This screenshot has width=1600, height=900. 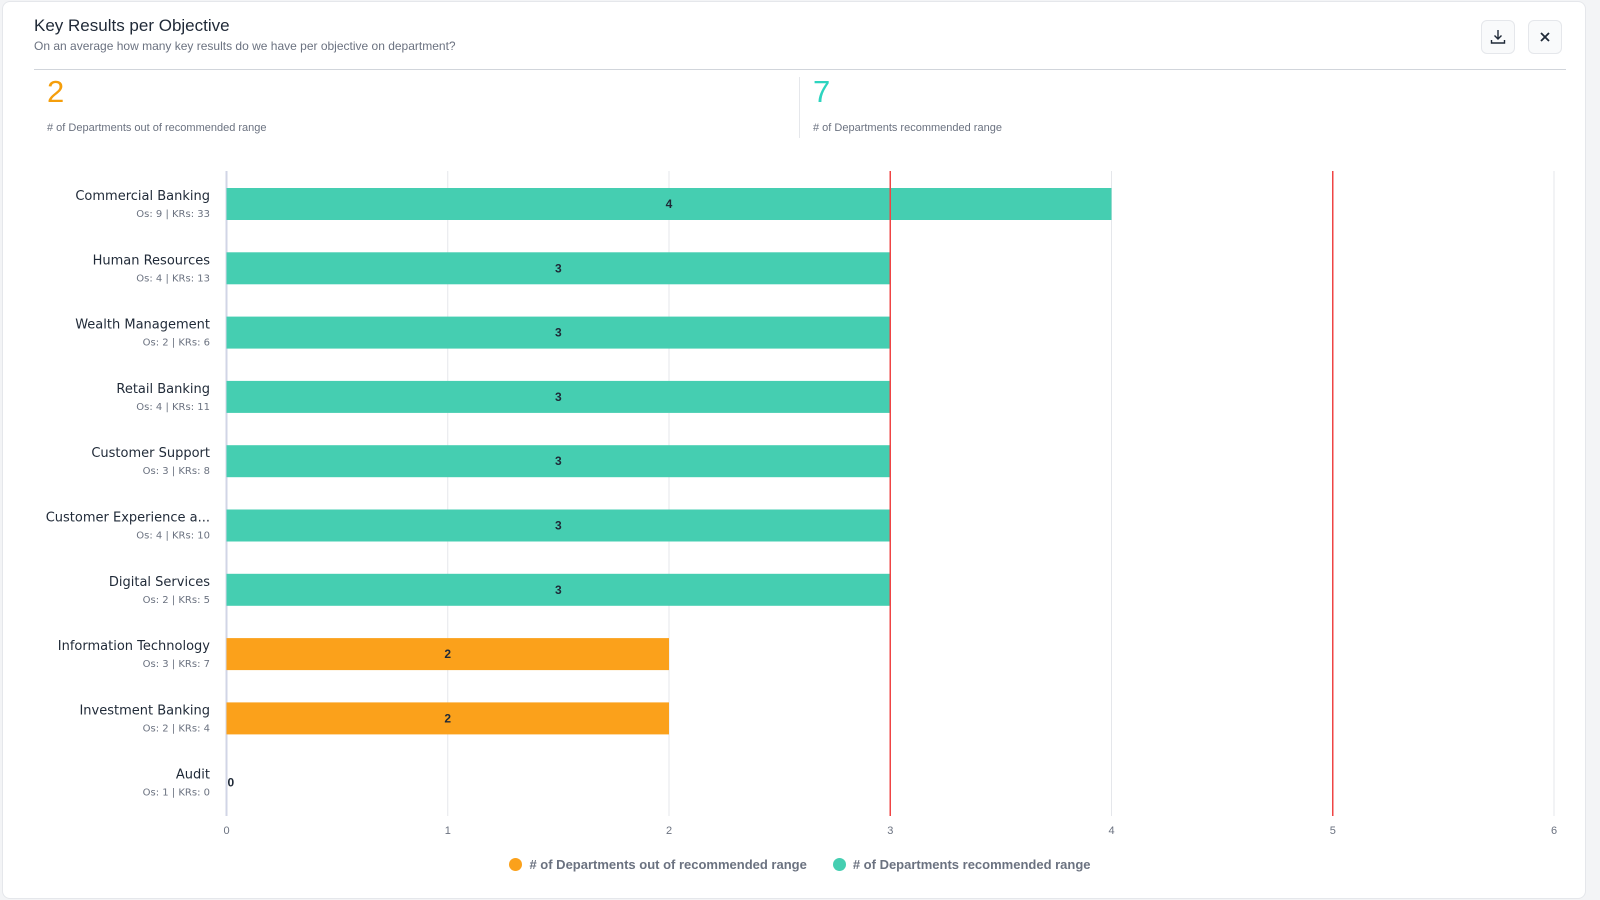 I want to click on x-tick-label: 1, so click(x=448, y=831).